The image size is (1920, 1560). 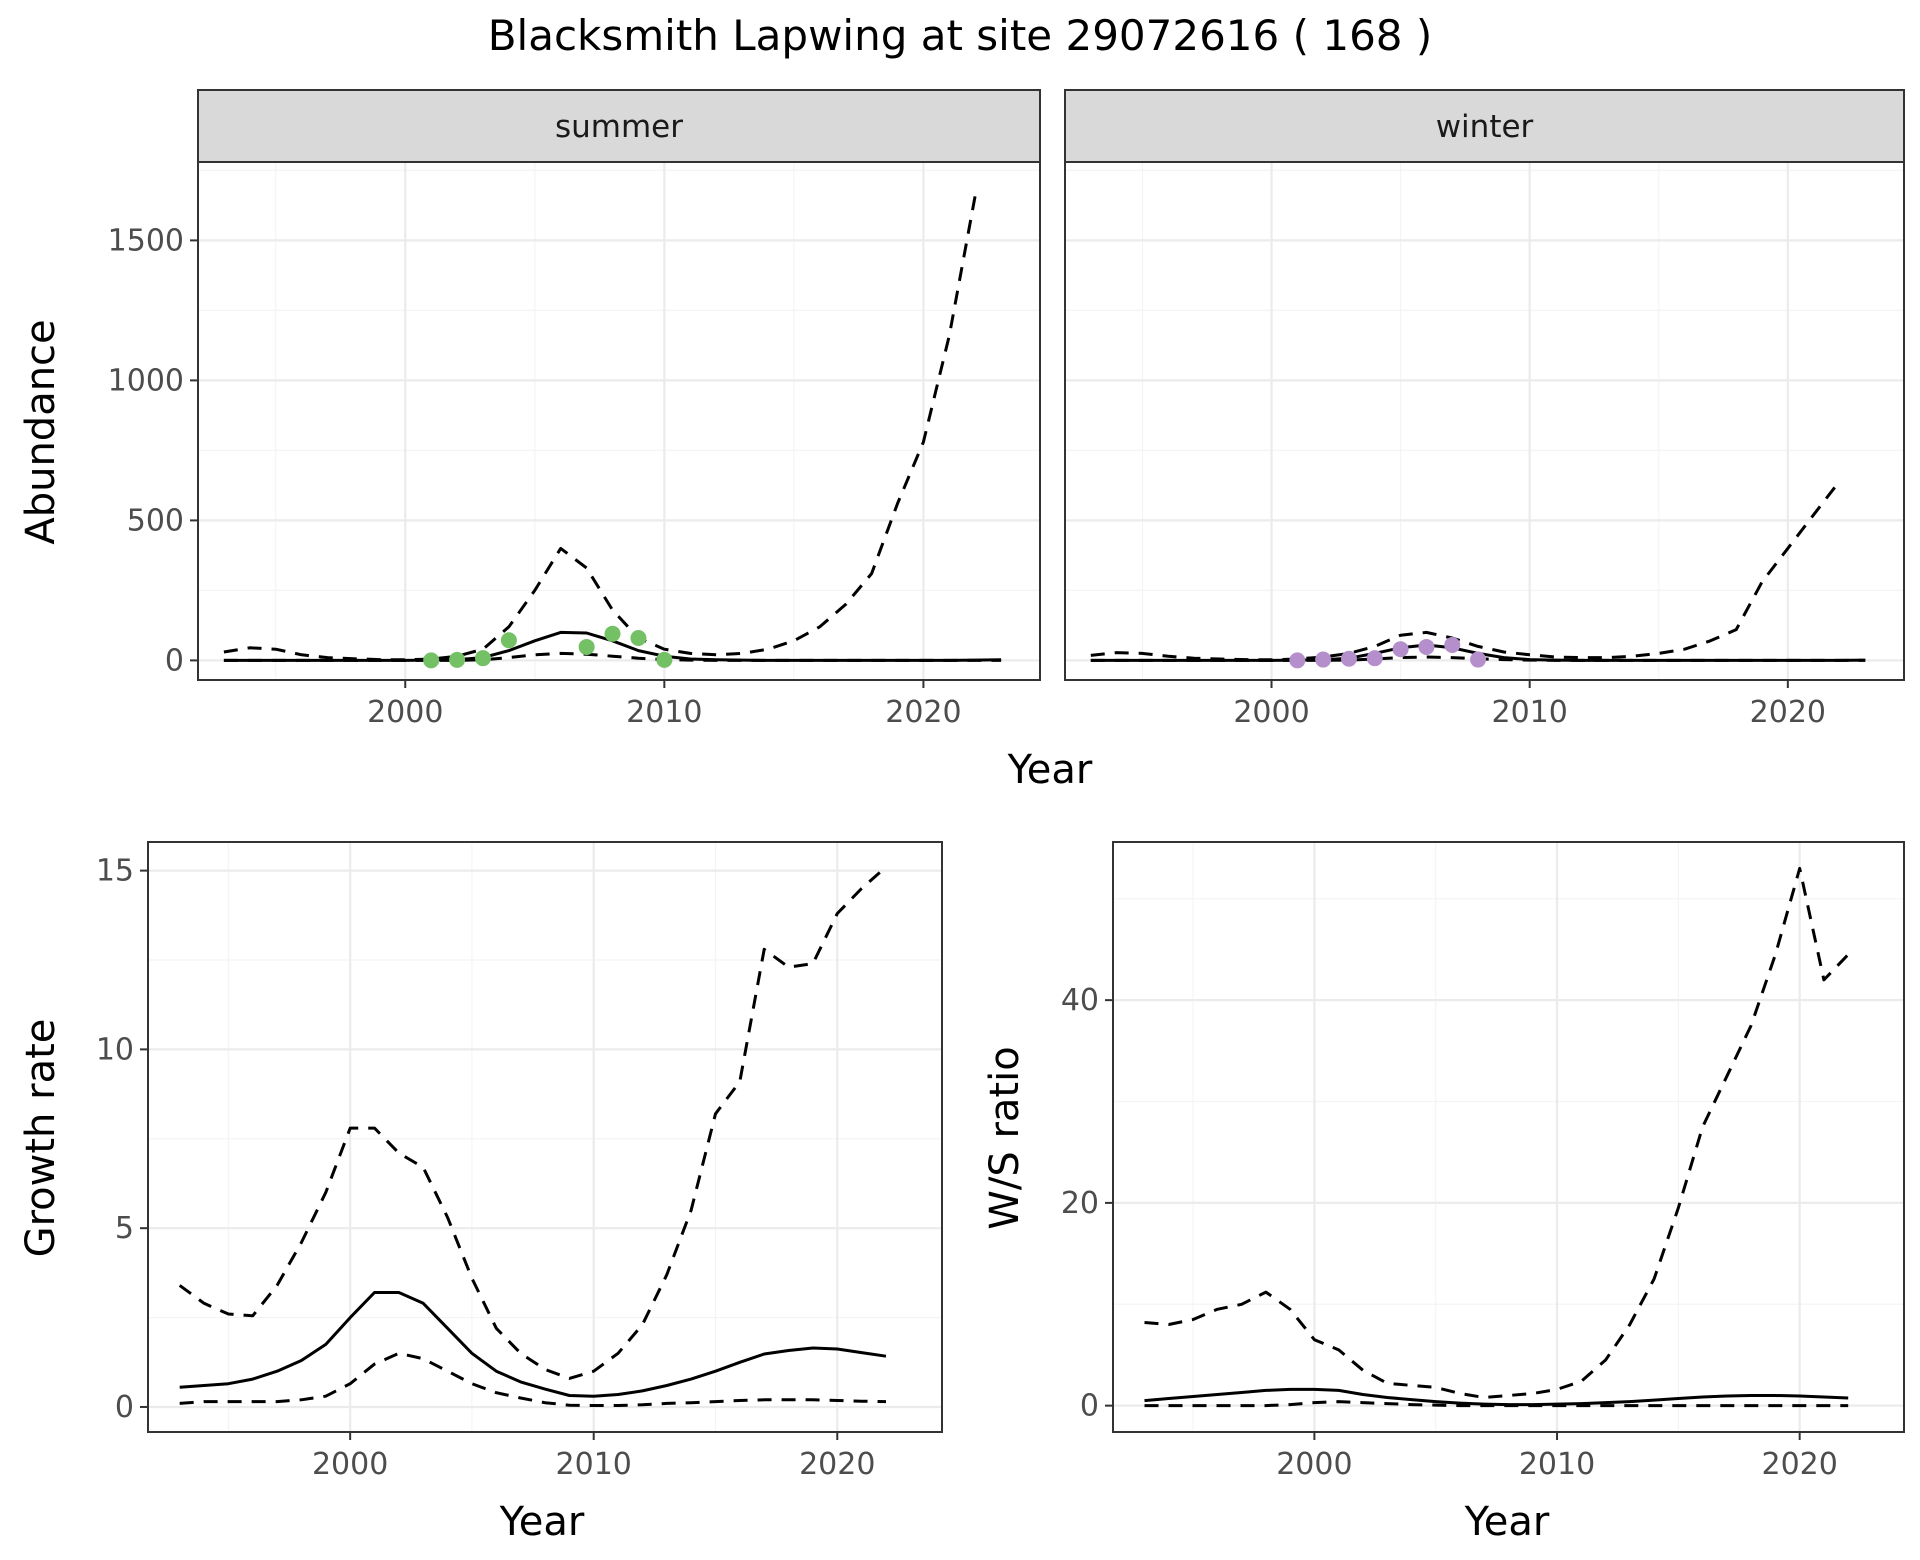 What do you see at coordinates (533, 1379) in the screenshot?
I see `growth-lower-line` at bounding box center [533, 1379].